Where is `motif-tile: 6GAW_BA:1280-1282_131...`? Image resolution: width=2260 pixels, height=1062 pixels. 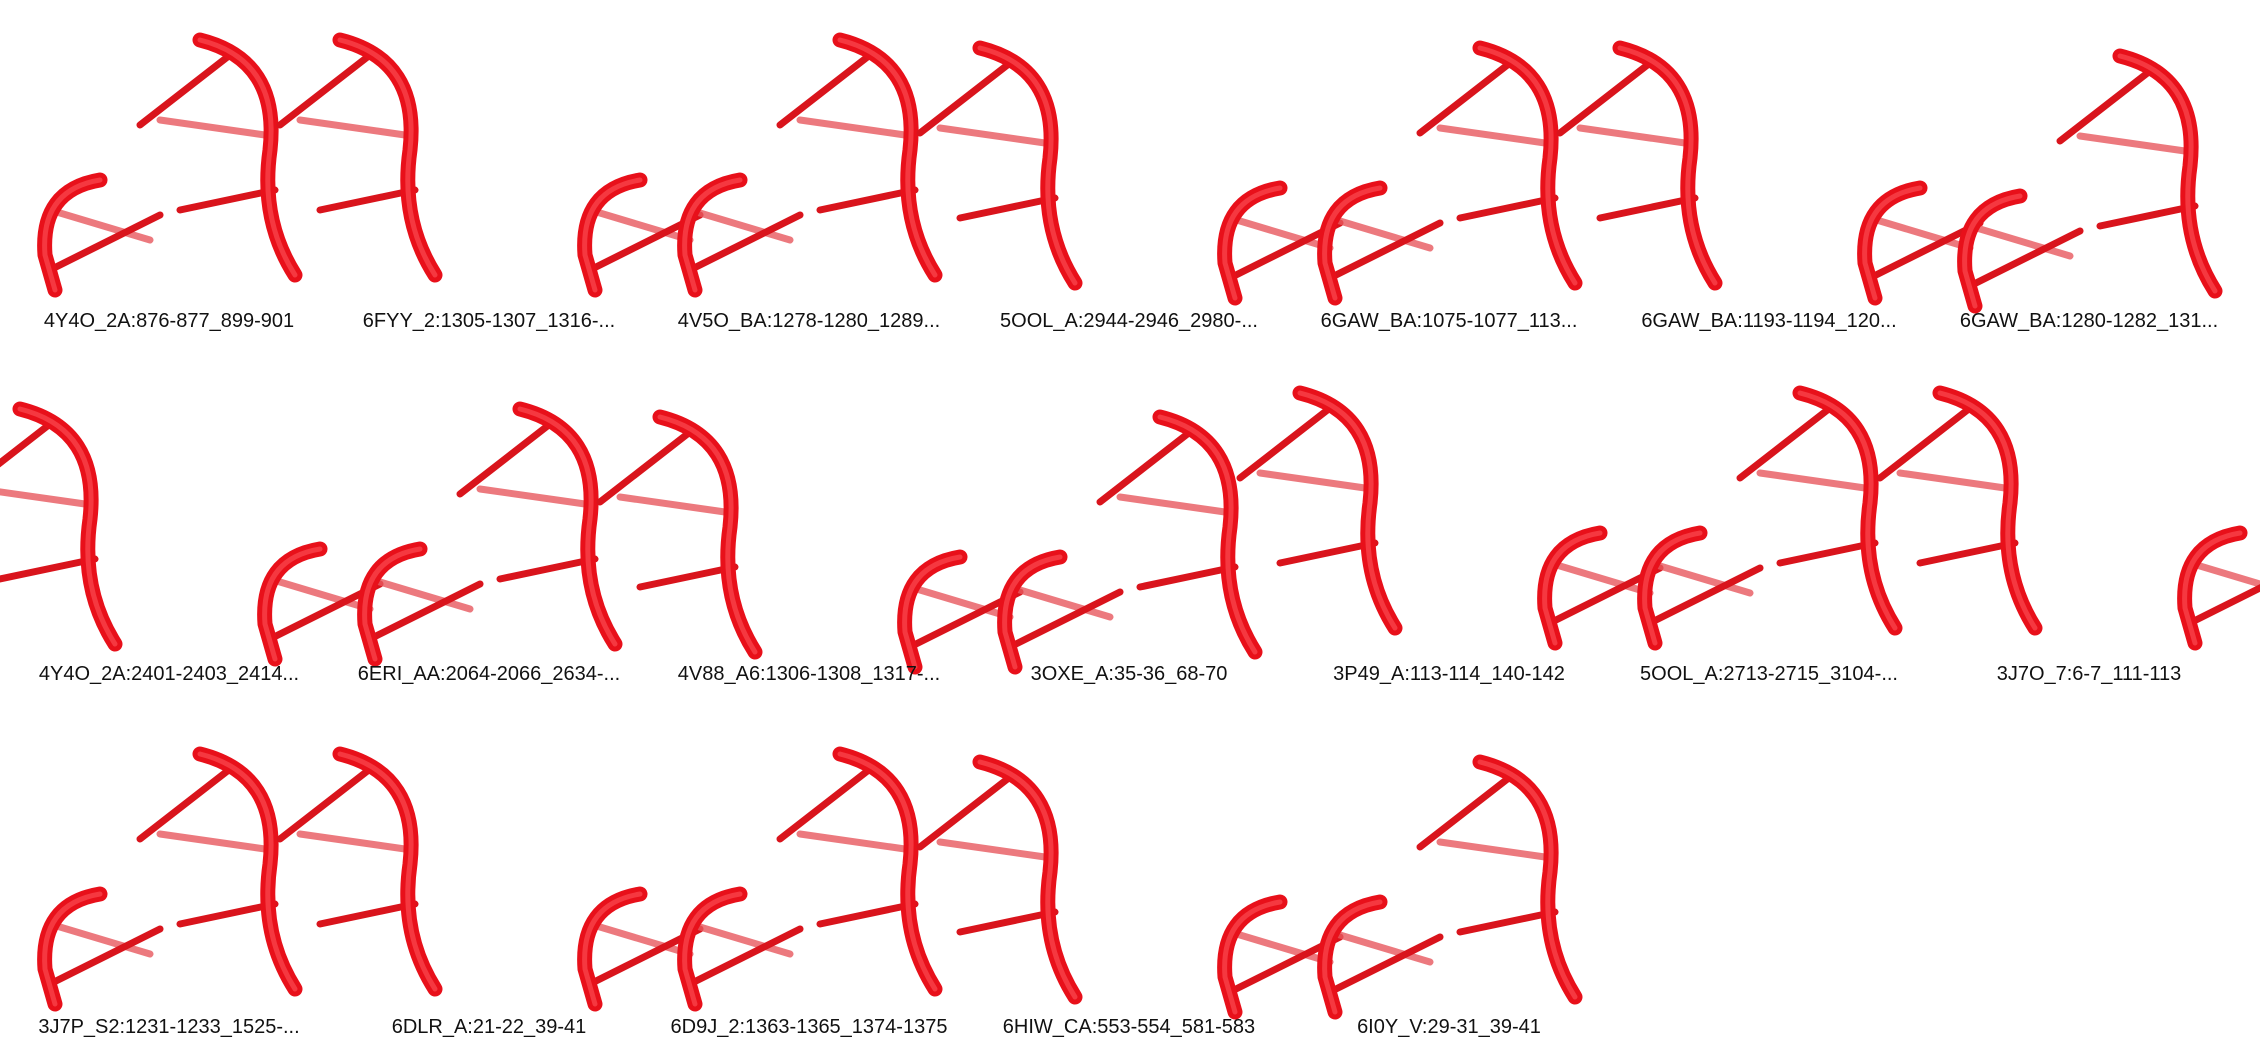 motif-tile: 6GAW_BA:1280-1282_131... is located at coordinates (2089, 183).